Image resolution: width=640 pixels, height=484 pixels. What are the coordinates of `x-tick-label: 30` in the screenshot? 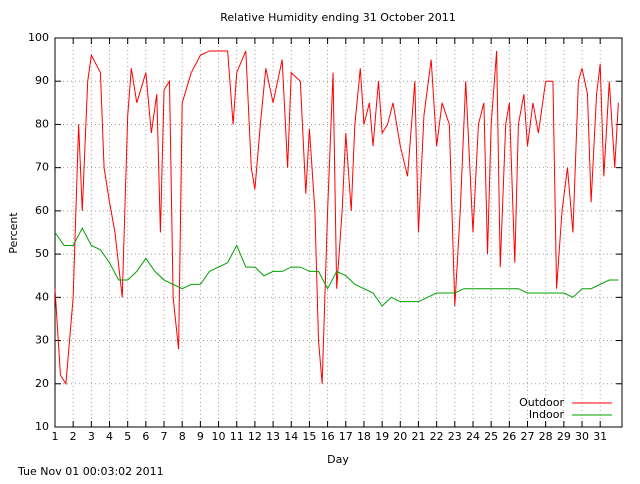 It's located at (582, 436).